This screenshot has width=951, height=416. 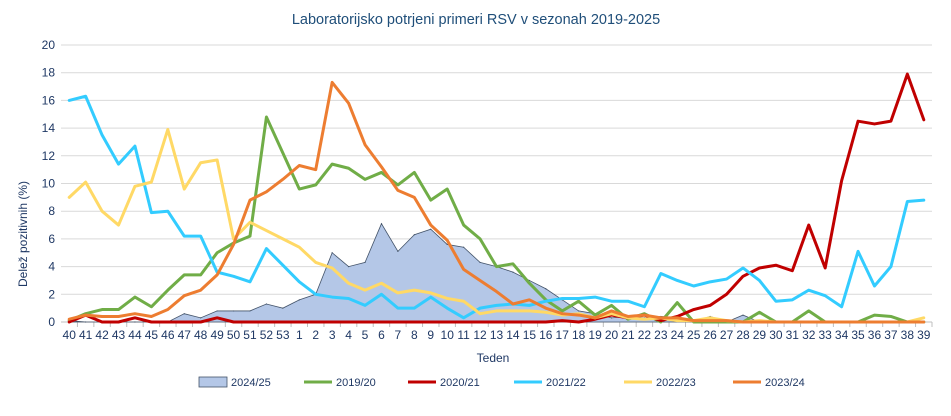 What do you see at coordinates (102, 335) in the screenshot?
I see `x-tick-label: 42` at bounding box center [102, 335].